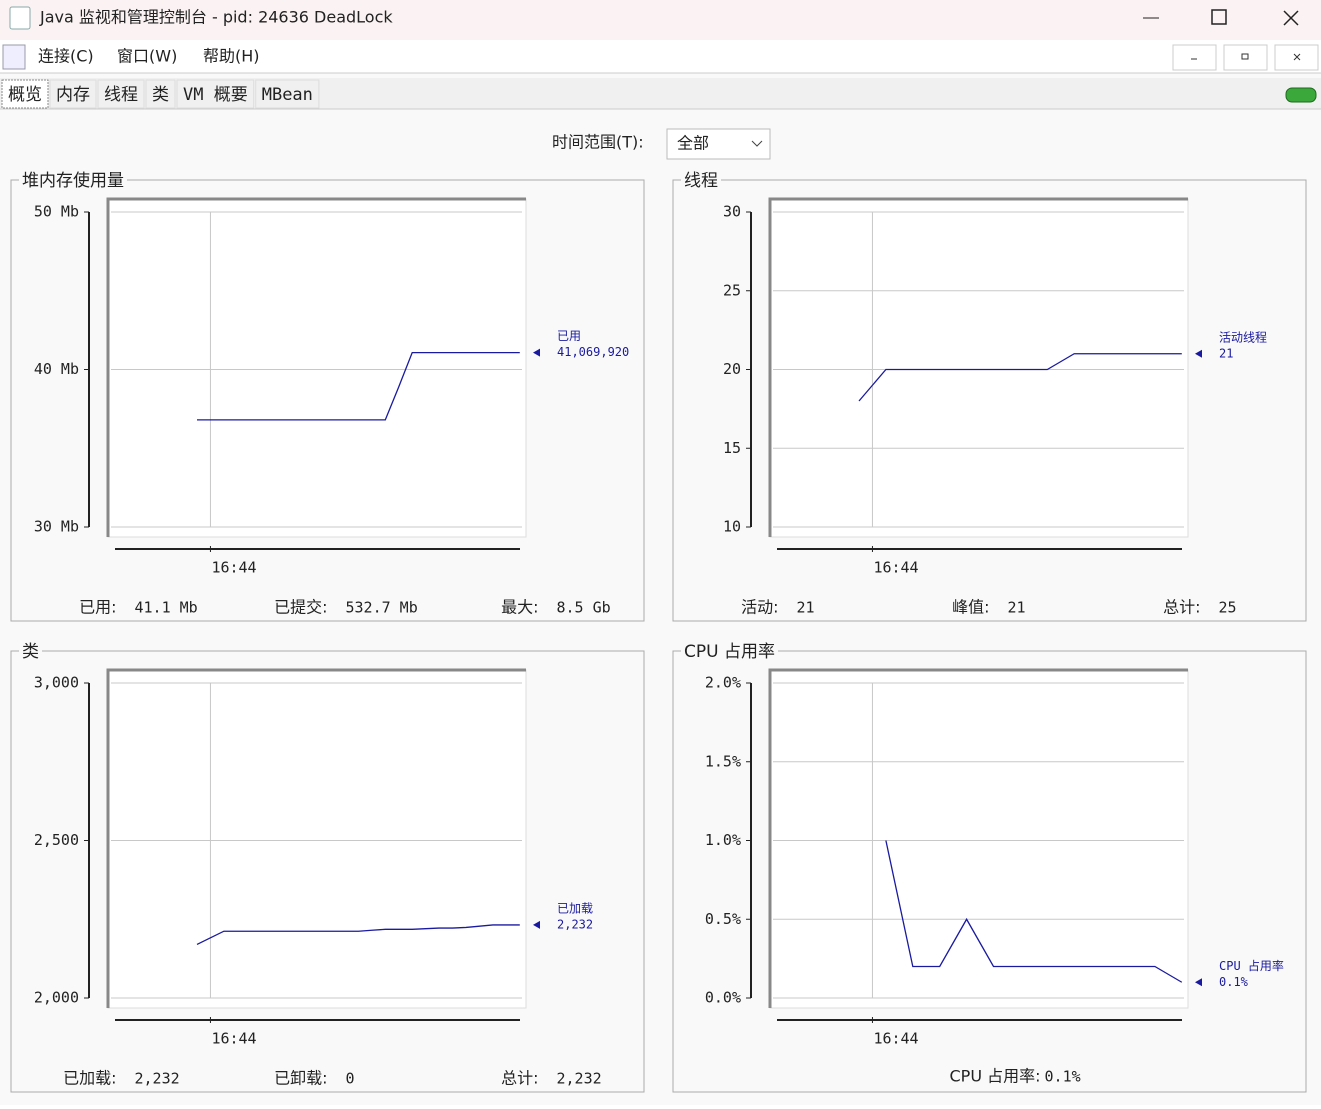 The image size is (1321, 1109). I want to click on app-icon, so click(20, 18).